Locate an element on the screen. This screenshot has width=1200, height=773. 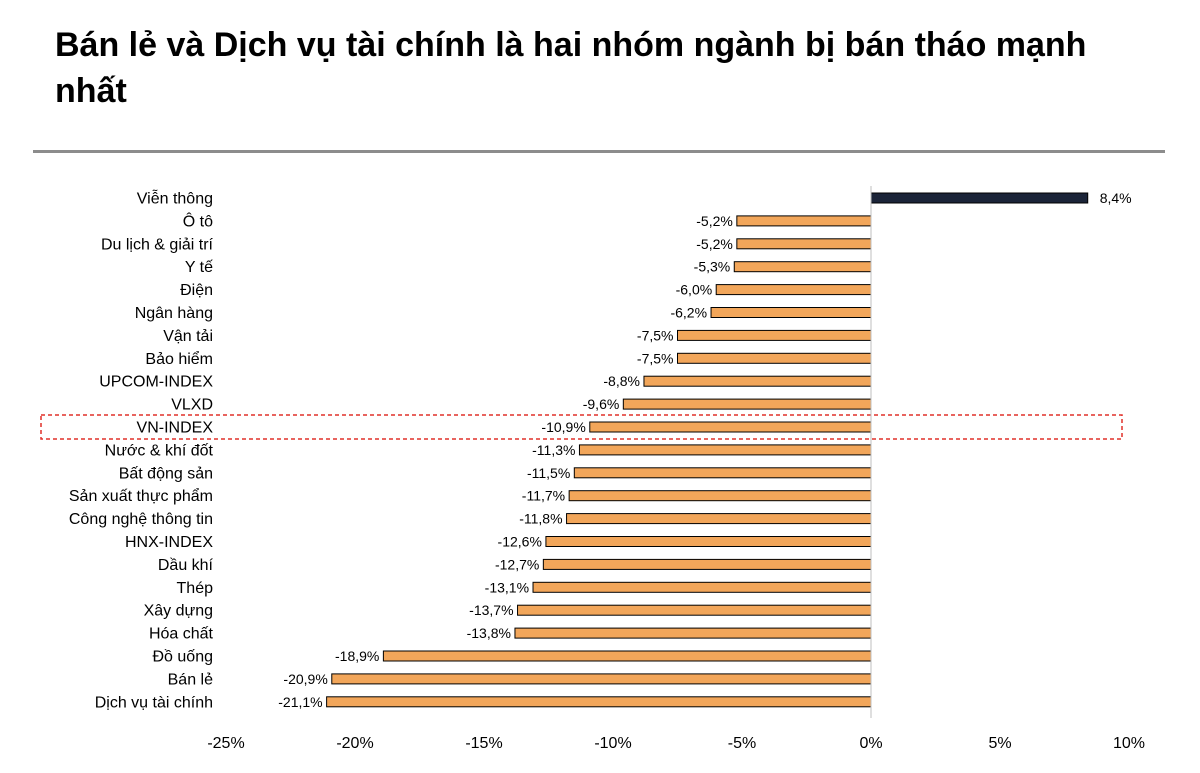
category-label: Xây dựng is located at coordinates (178, 611).